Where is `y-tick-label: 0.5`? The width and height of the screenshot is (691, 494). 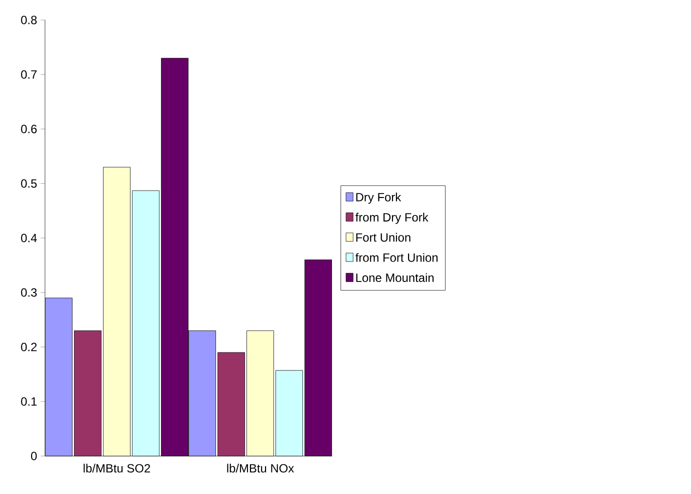
y-tick-label: 0.5 is located at coordinates (29, 183).